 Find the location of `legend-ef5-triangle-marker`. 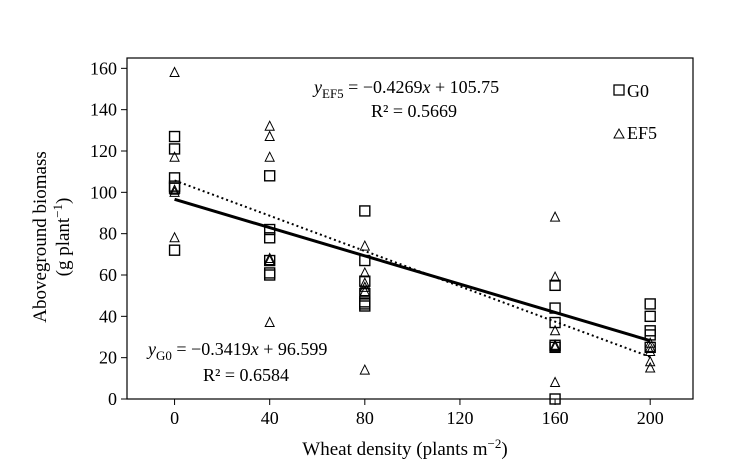

legend-ef5-triangle-marker is located at coordinates (619, 133).